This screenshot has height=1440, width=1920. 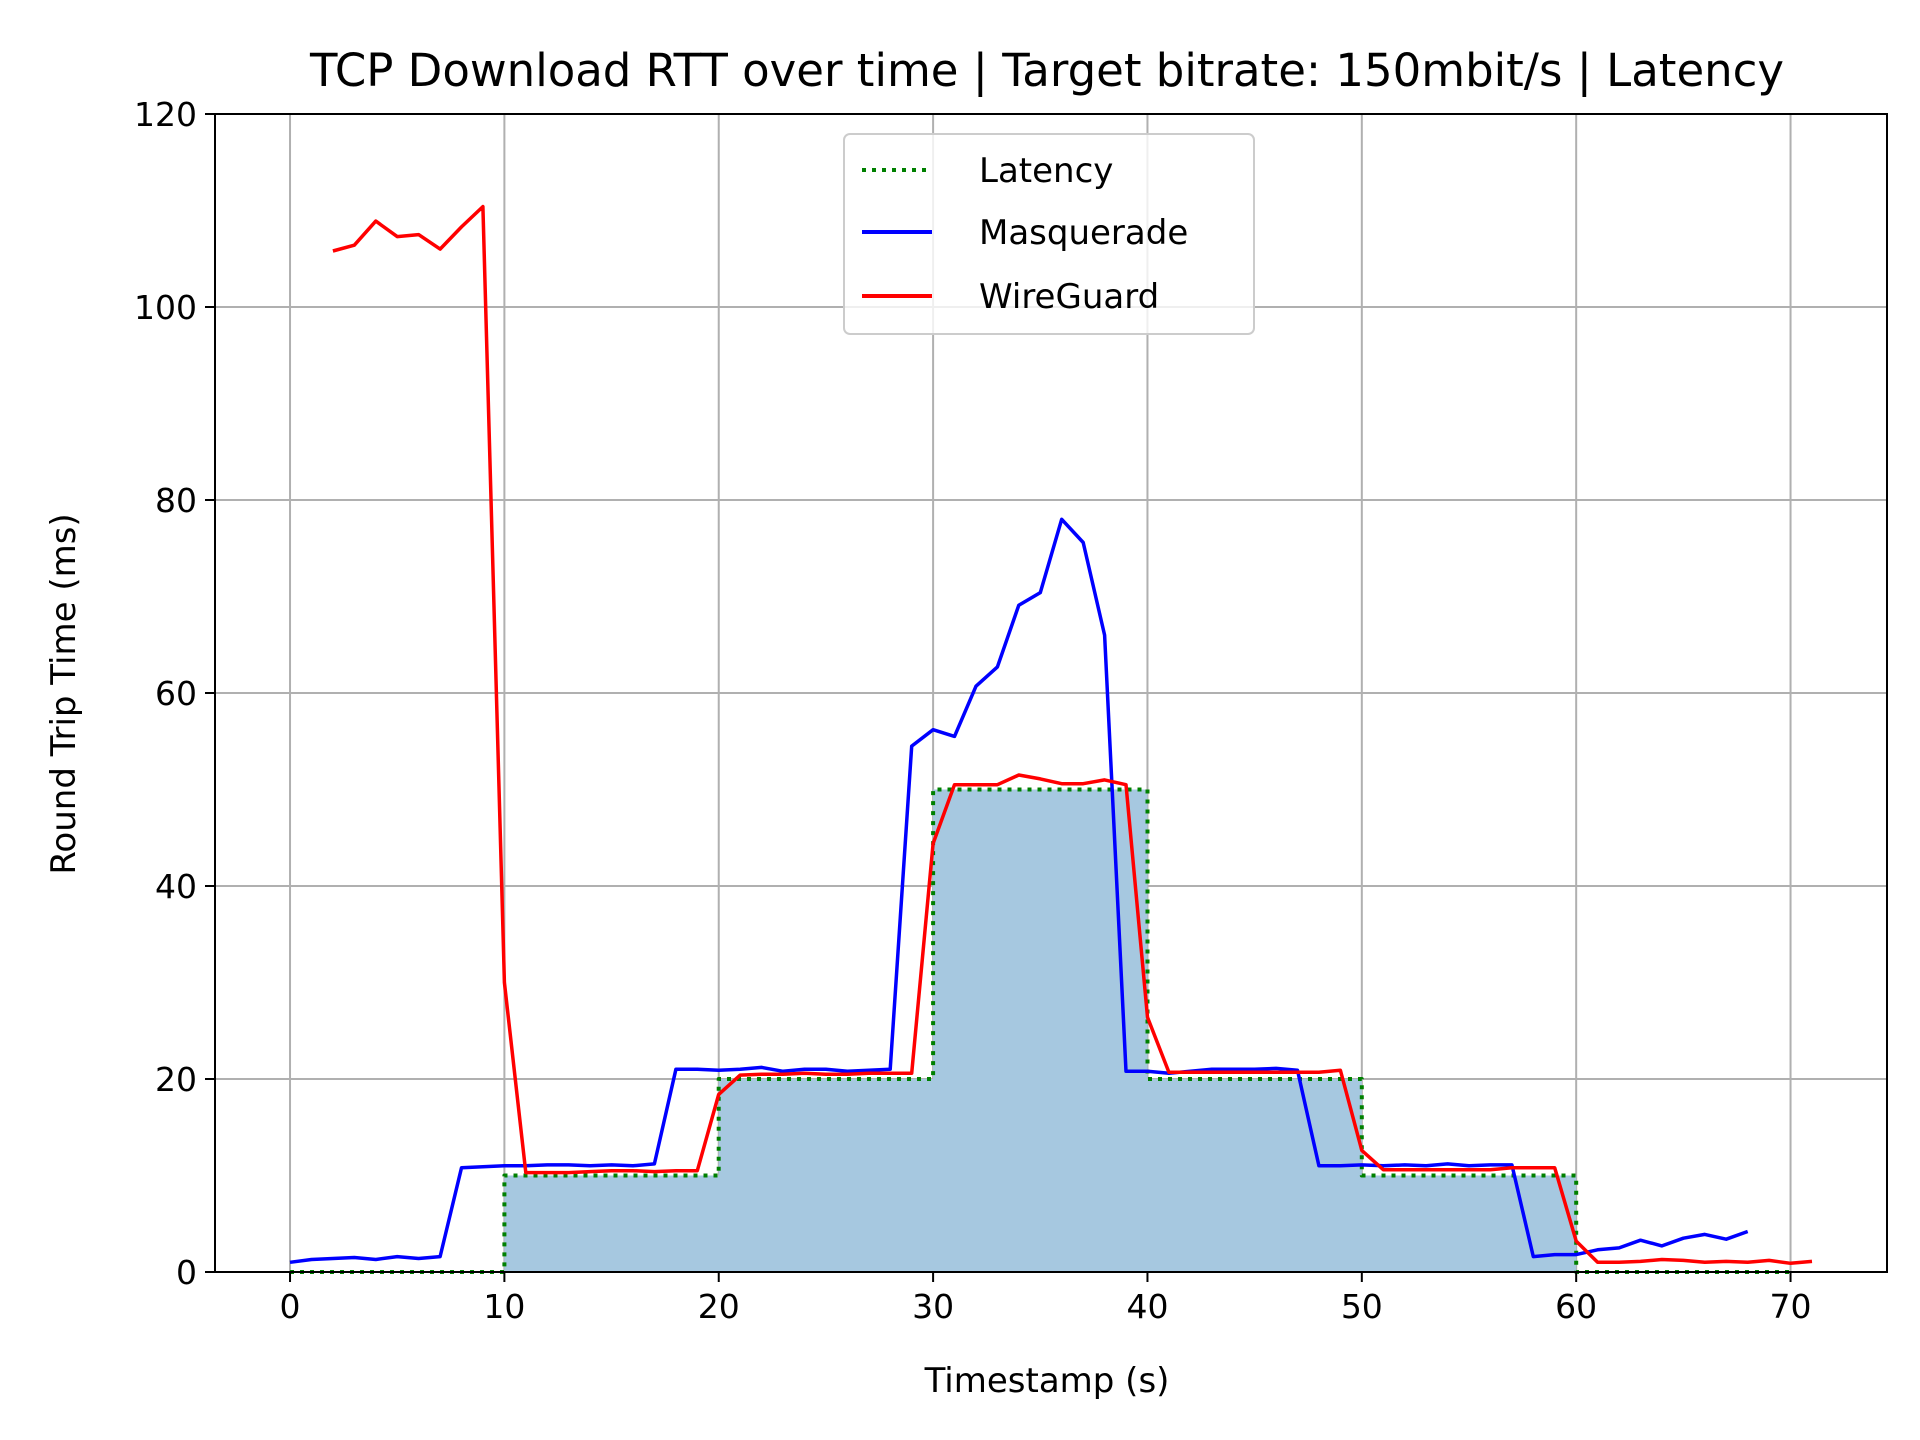 What do you see at coordinates (1047, 1381) in the screenshot?
I see `x-axis-label: Timestamp (s)` at bounding box center [1047, 1381].